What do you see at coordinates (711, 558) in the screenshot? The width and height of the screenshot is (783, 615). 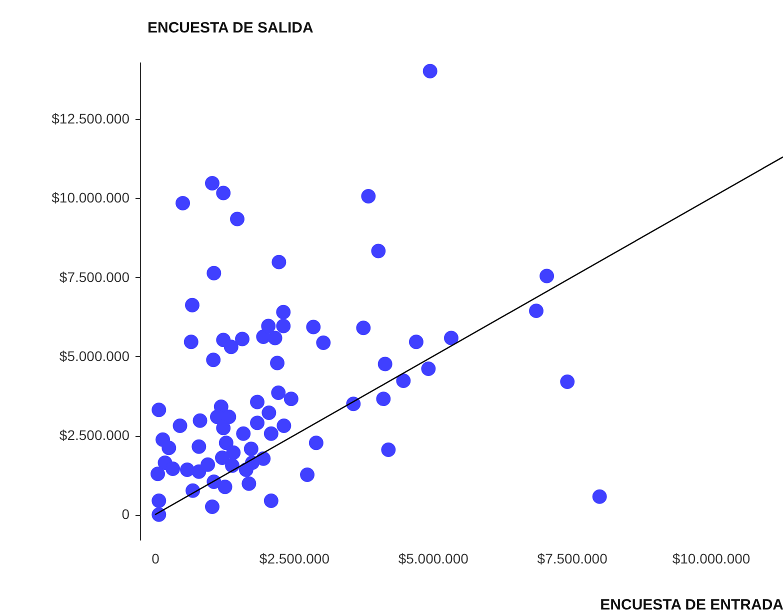 I see `x-tick-label: $10.000.000` at bounding box center [711, 558].